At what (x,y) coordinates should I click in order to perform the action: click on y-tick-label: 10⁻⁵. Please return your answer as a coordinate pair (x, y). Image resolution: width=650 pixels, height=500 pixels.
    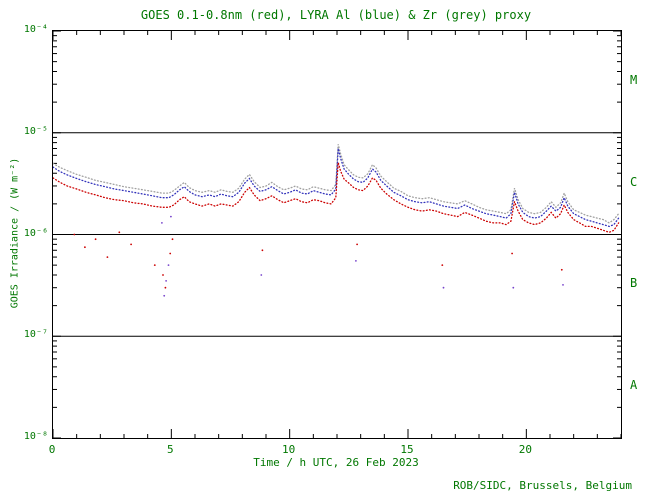
    Looking at the image, I should click on (35, 131).